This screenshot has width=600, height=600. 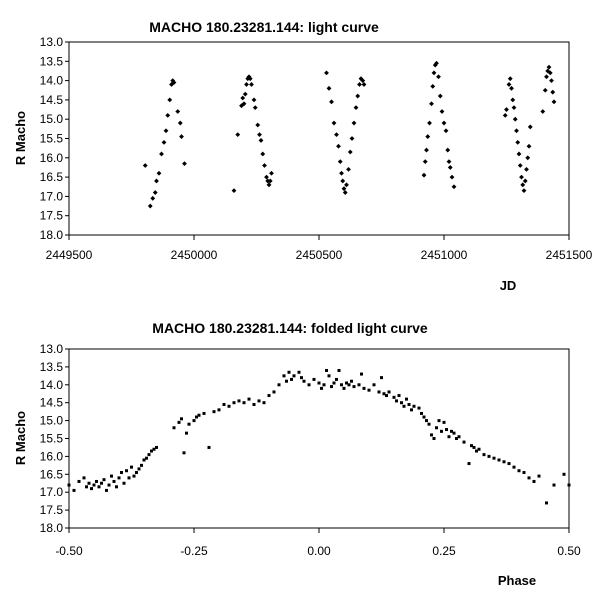 What do you see at coordinates (52, 177) in the screenshot?
I see `y-tick-label: 16.5` at bounding box center [52, 177].